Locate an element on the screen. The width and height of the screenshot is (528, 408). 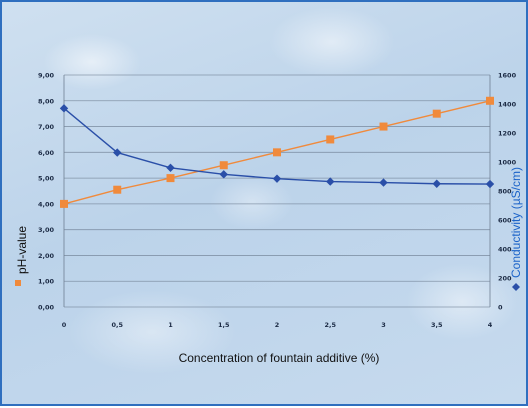
x-tick-label: 4 is located at coordinates (490, 325).